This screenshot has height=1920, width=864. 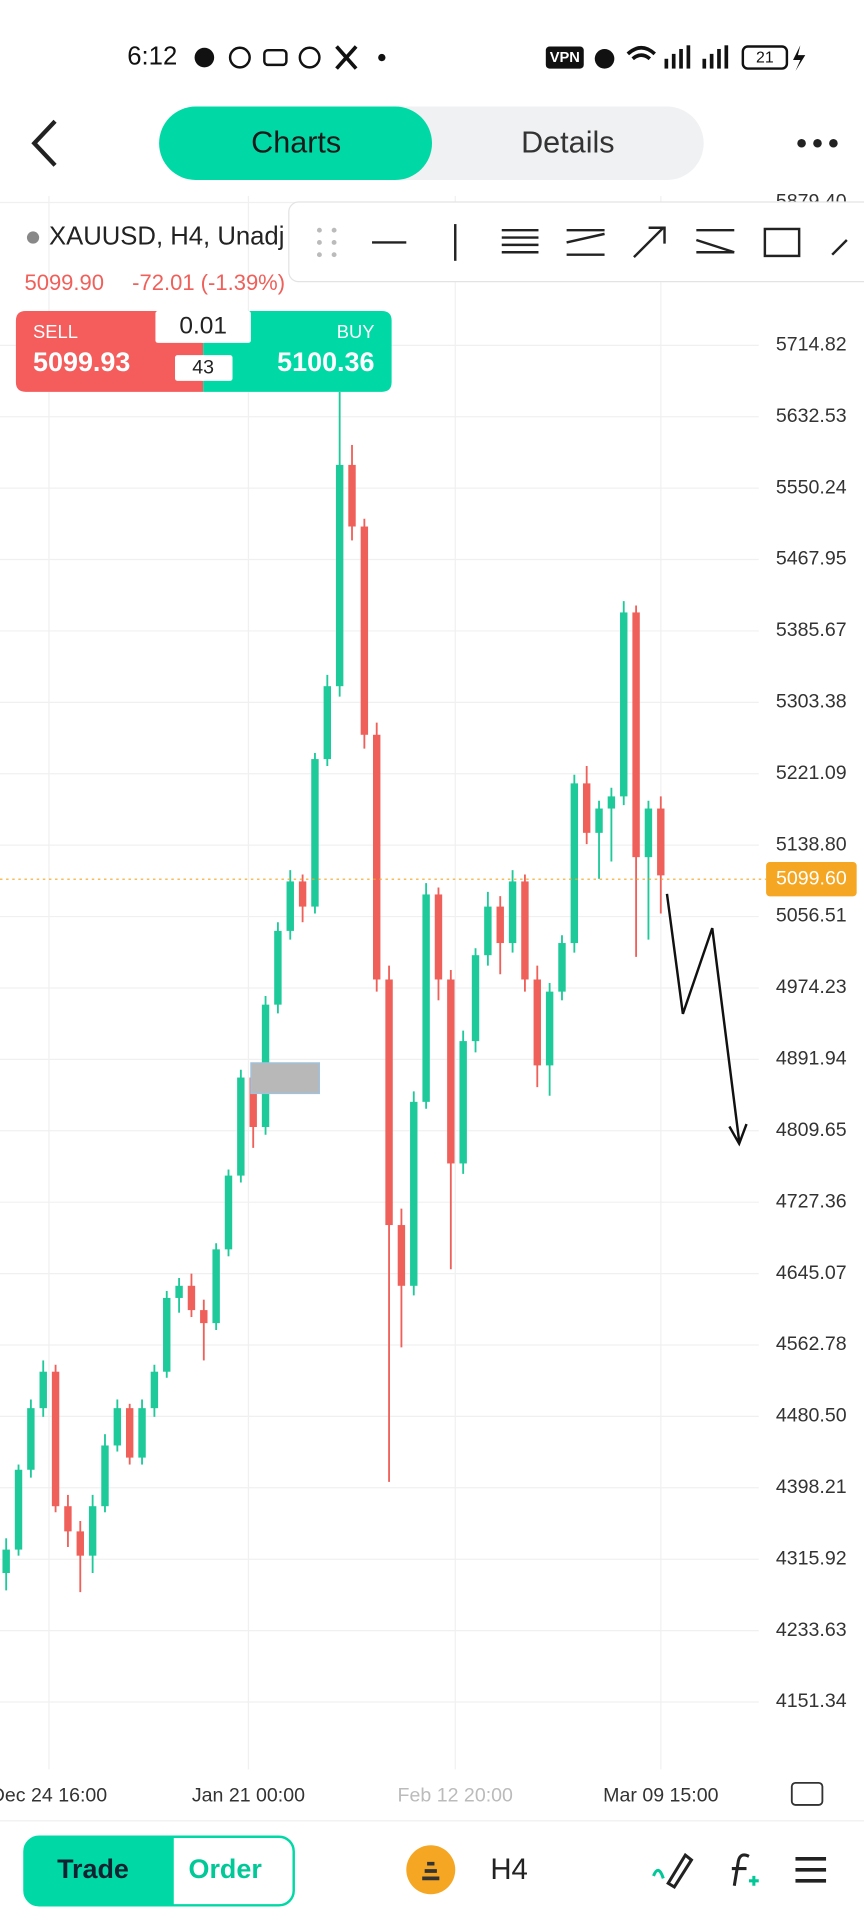 I want to click on symbol: XAUUSD, H4, Unadj, so click(x=166, y=236).